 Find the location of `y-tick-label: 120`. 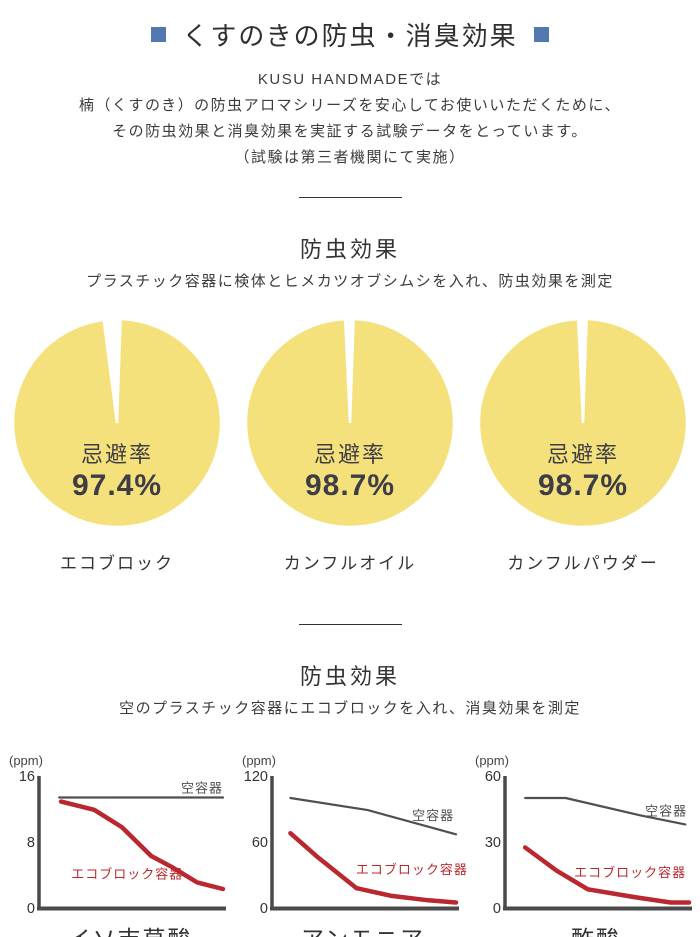

y-tick-label: 120 is located at coordinates (255, 777).